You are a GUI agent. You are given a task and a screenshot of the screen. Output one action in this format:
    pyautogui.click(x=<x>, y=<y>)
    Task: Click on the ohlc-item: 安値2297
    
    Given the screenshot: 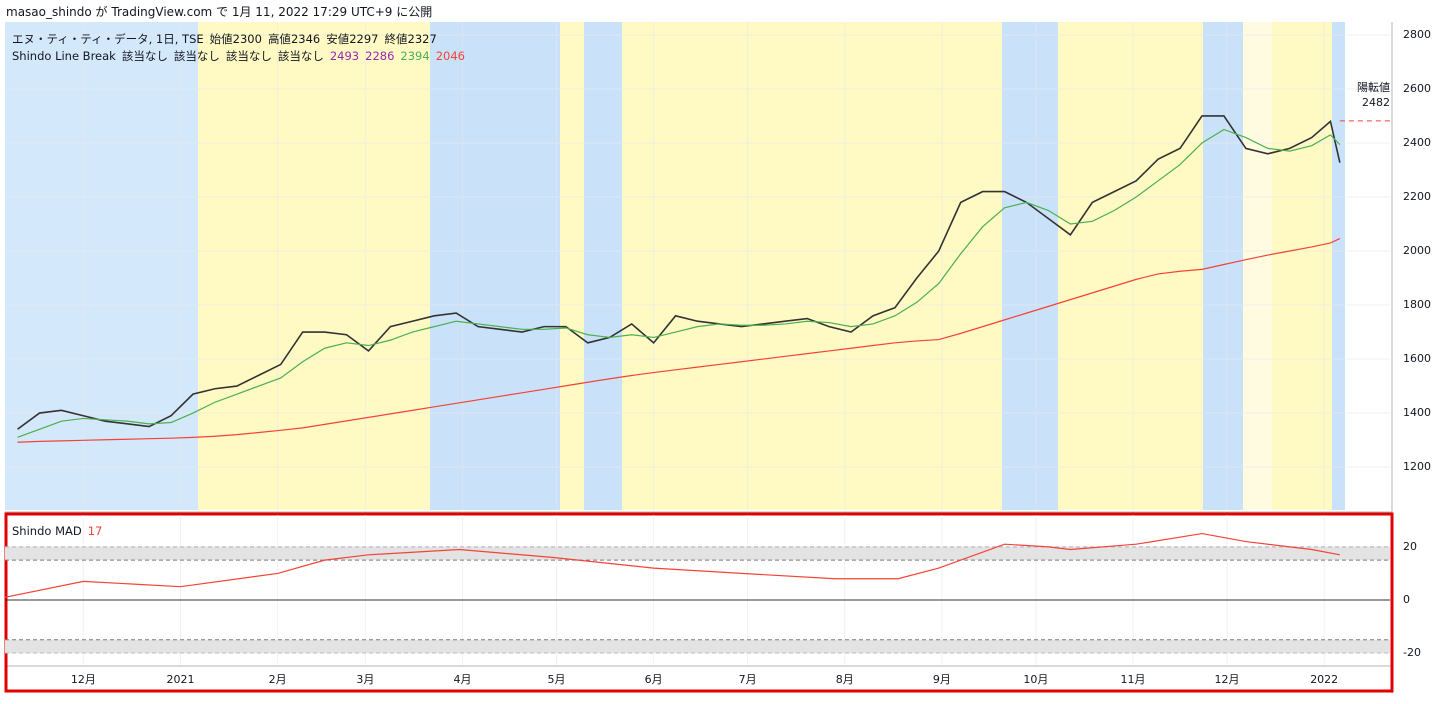 What is the action you would take?
    pyautogui.click(x=352, y=39)
    